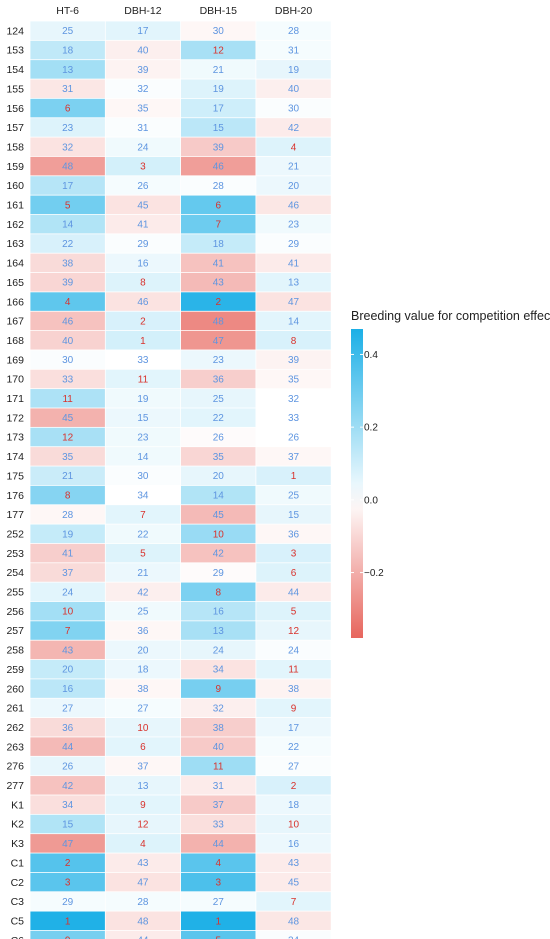 This screenshot has height=939, width=550. What do you see at coordinates (15, 573) in the screenshot?
I see `row-header-254: 254` at bounding box center [15, 573].